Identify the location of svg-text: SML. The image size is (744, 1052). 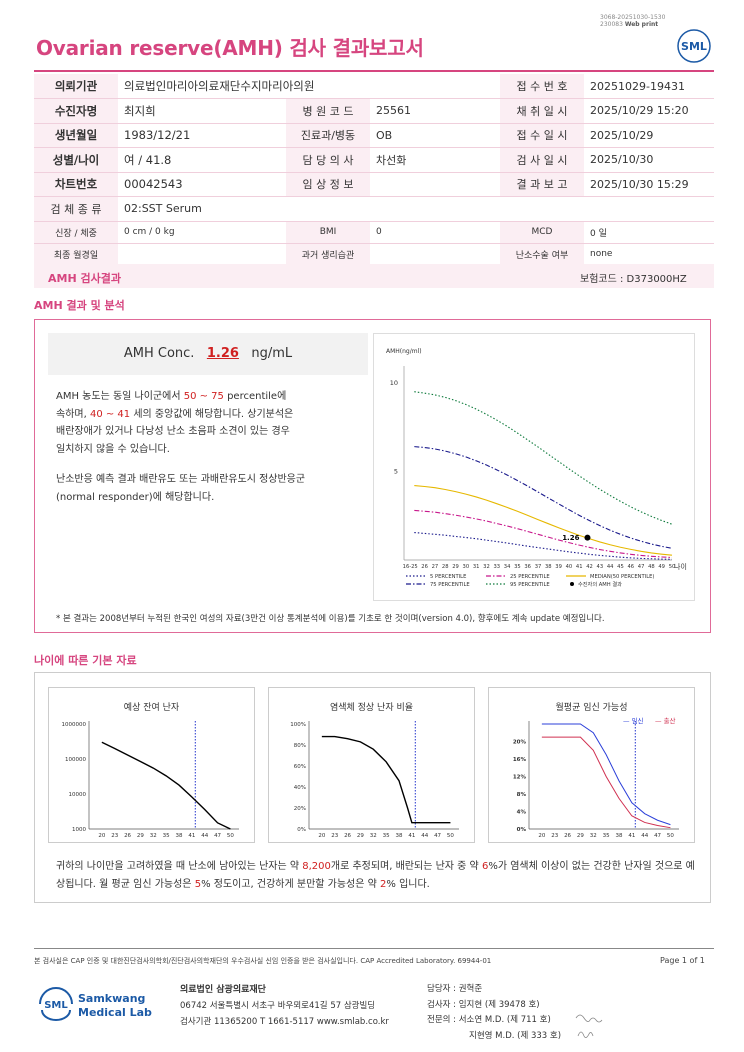
(56, 1005).